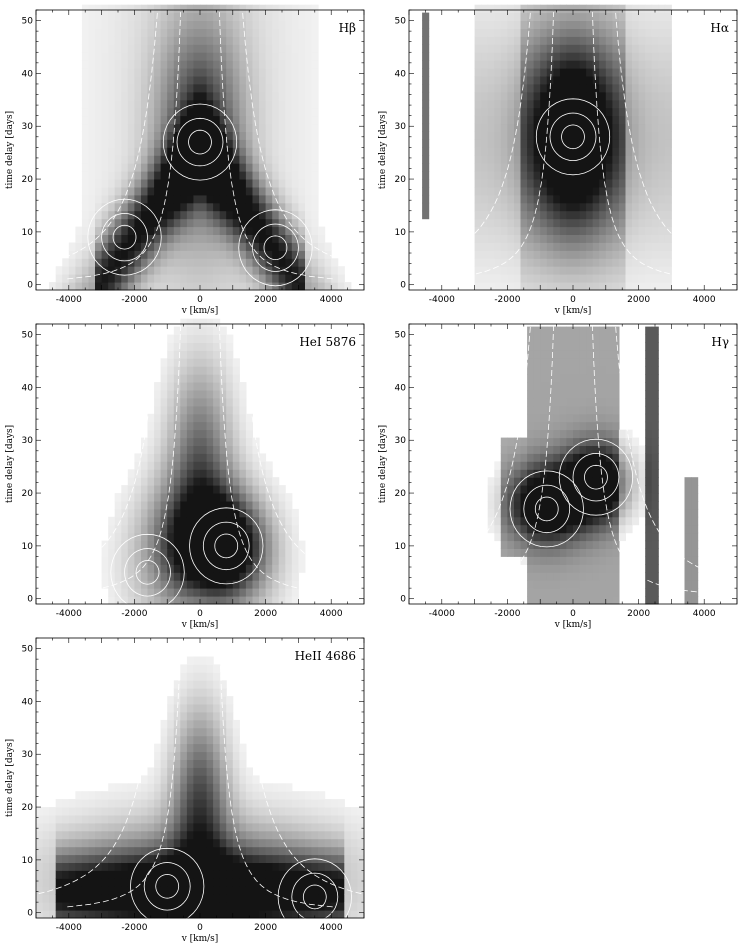 The image size is (748, 949). Describe the element at coordinates (302, 453) in the screenshot. I see `envelope-curve` at that location.